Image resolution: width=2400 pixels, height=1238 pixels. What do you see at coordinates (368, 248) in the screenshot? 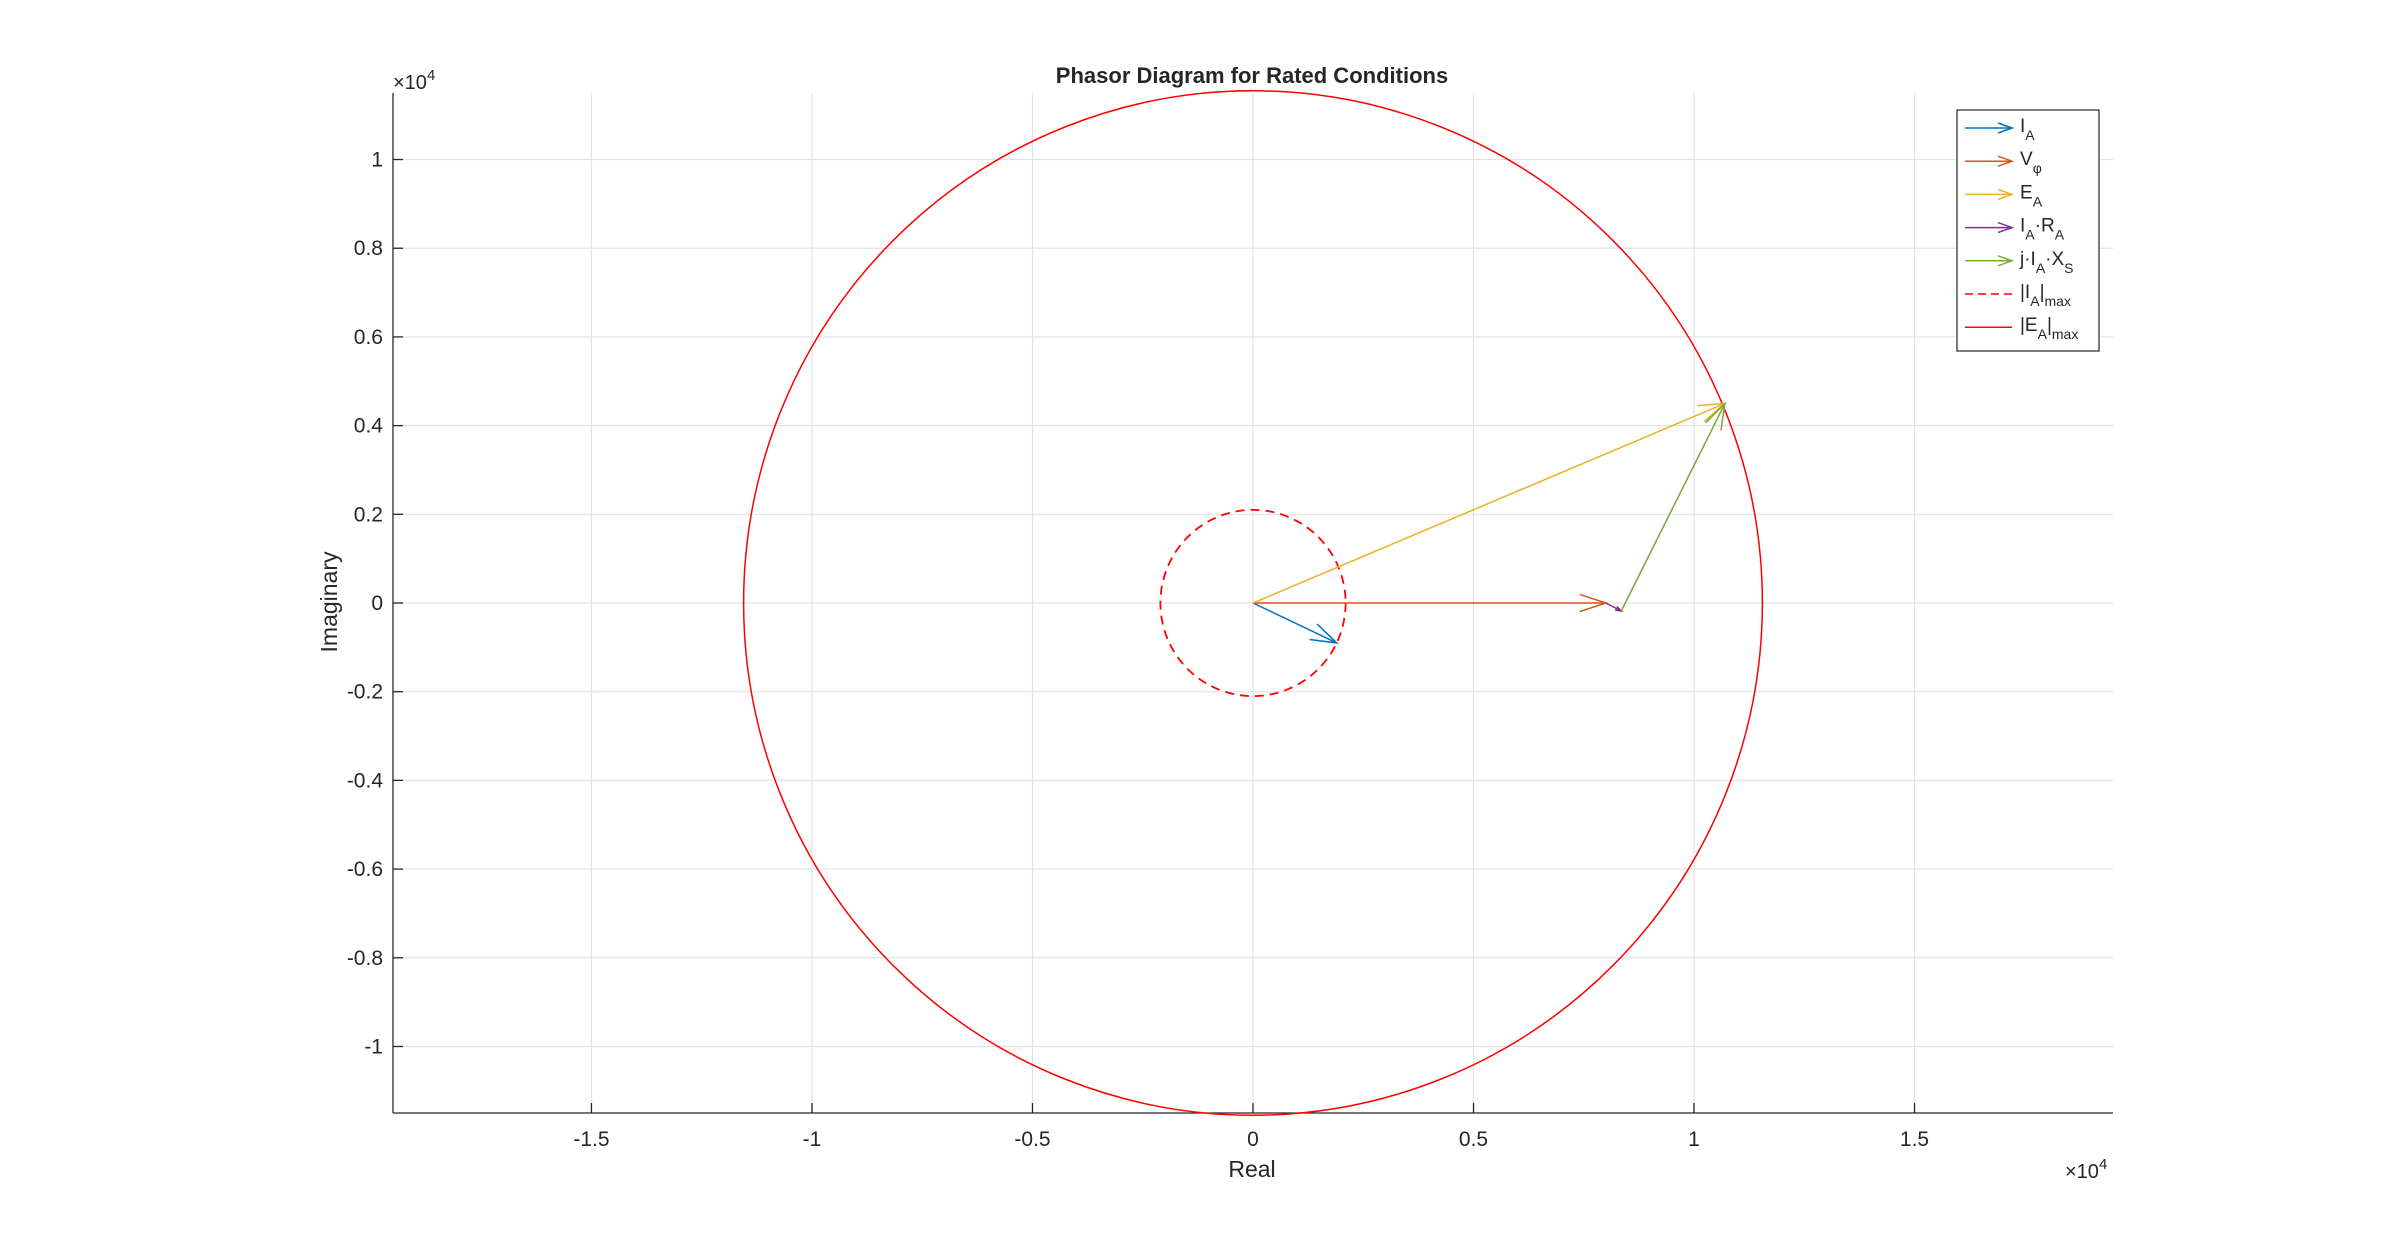
I see `y-tick-label: 0.8` at bounding box center [368, 248].